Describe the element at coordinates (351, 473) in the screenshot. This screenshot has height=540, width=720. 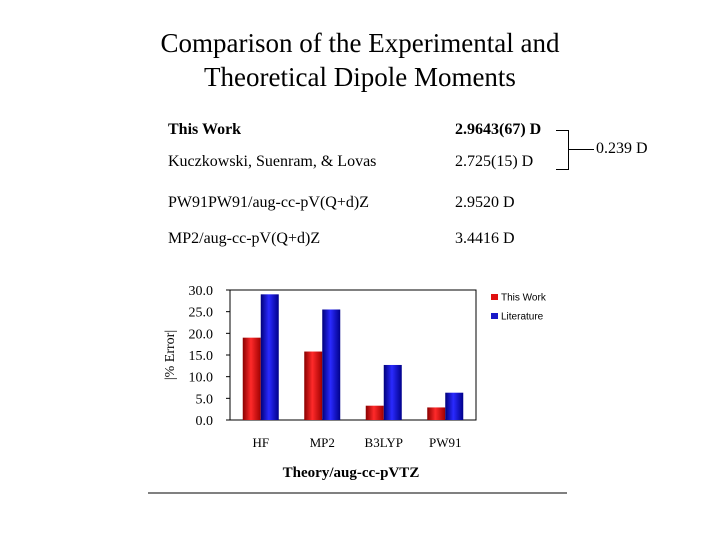
I see `x-axis-label: Theory/aug-cc-pVTZ` at that location.